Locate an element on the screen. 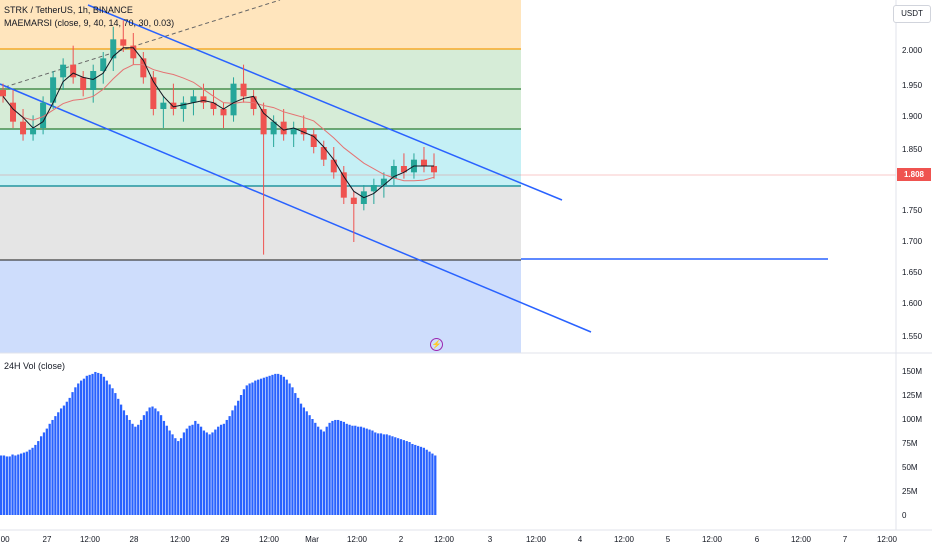  time-label: 2 is located at coordinates (401, 539).